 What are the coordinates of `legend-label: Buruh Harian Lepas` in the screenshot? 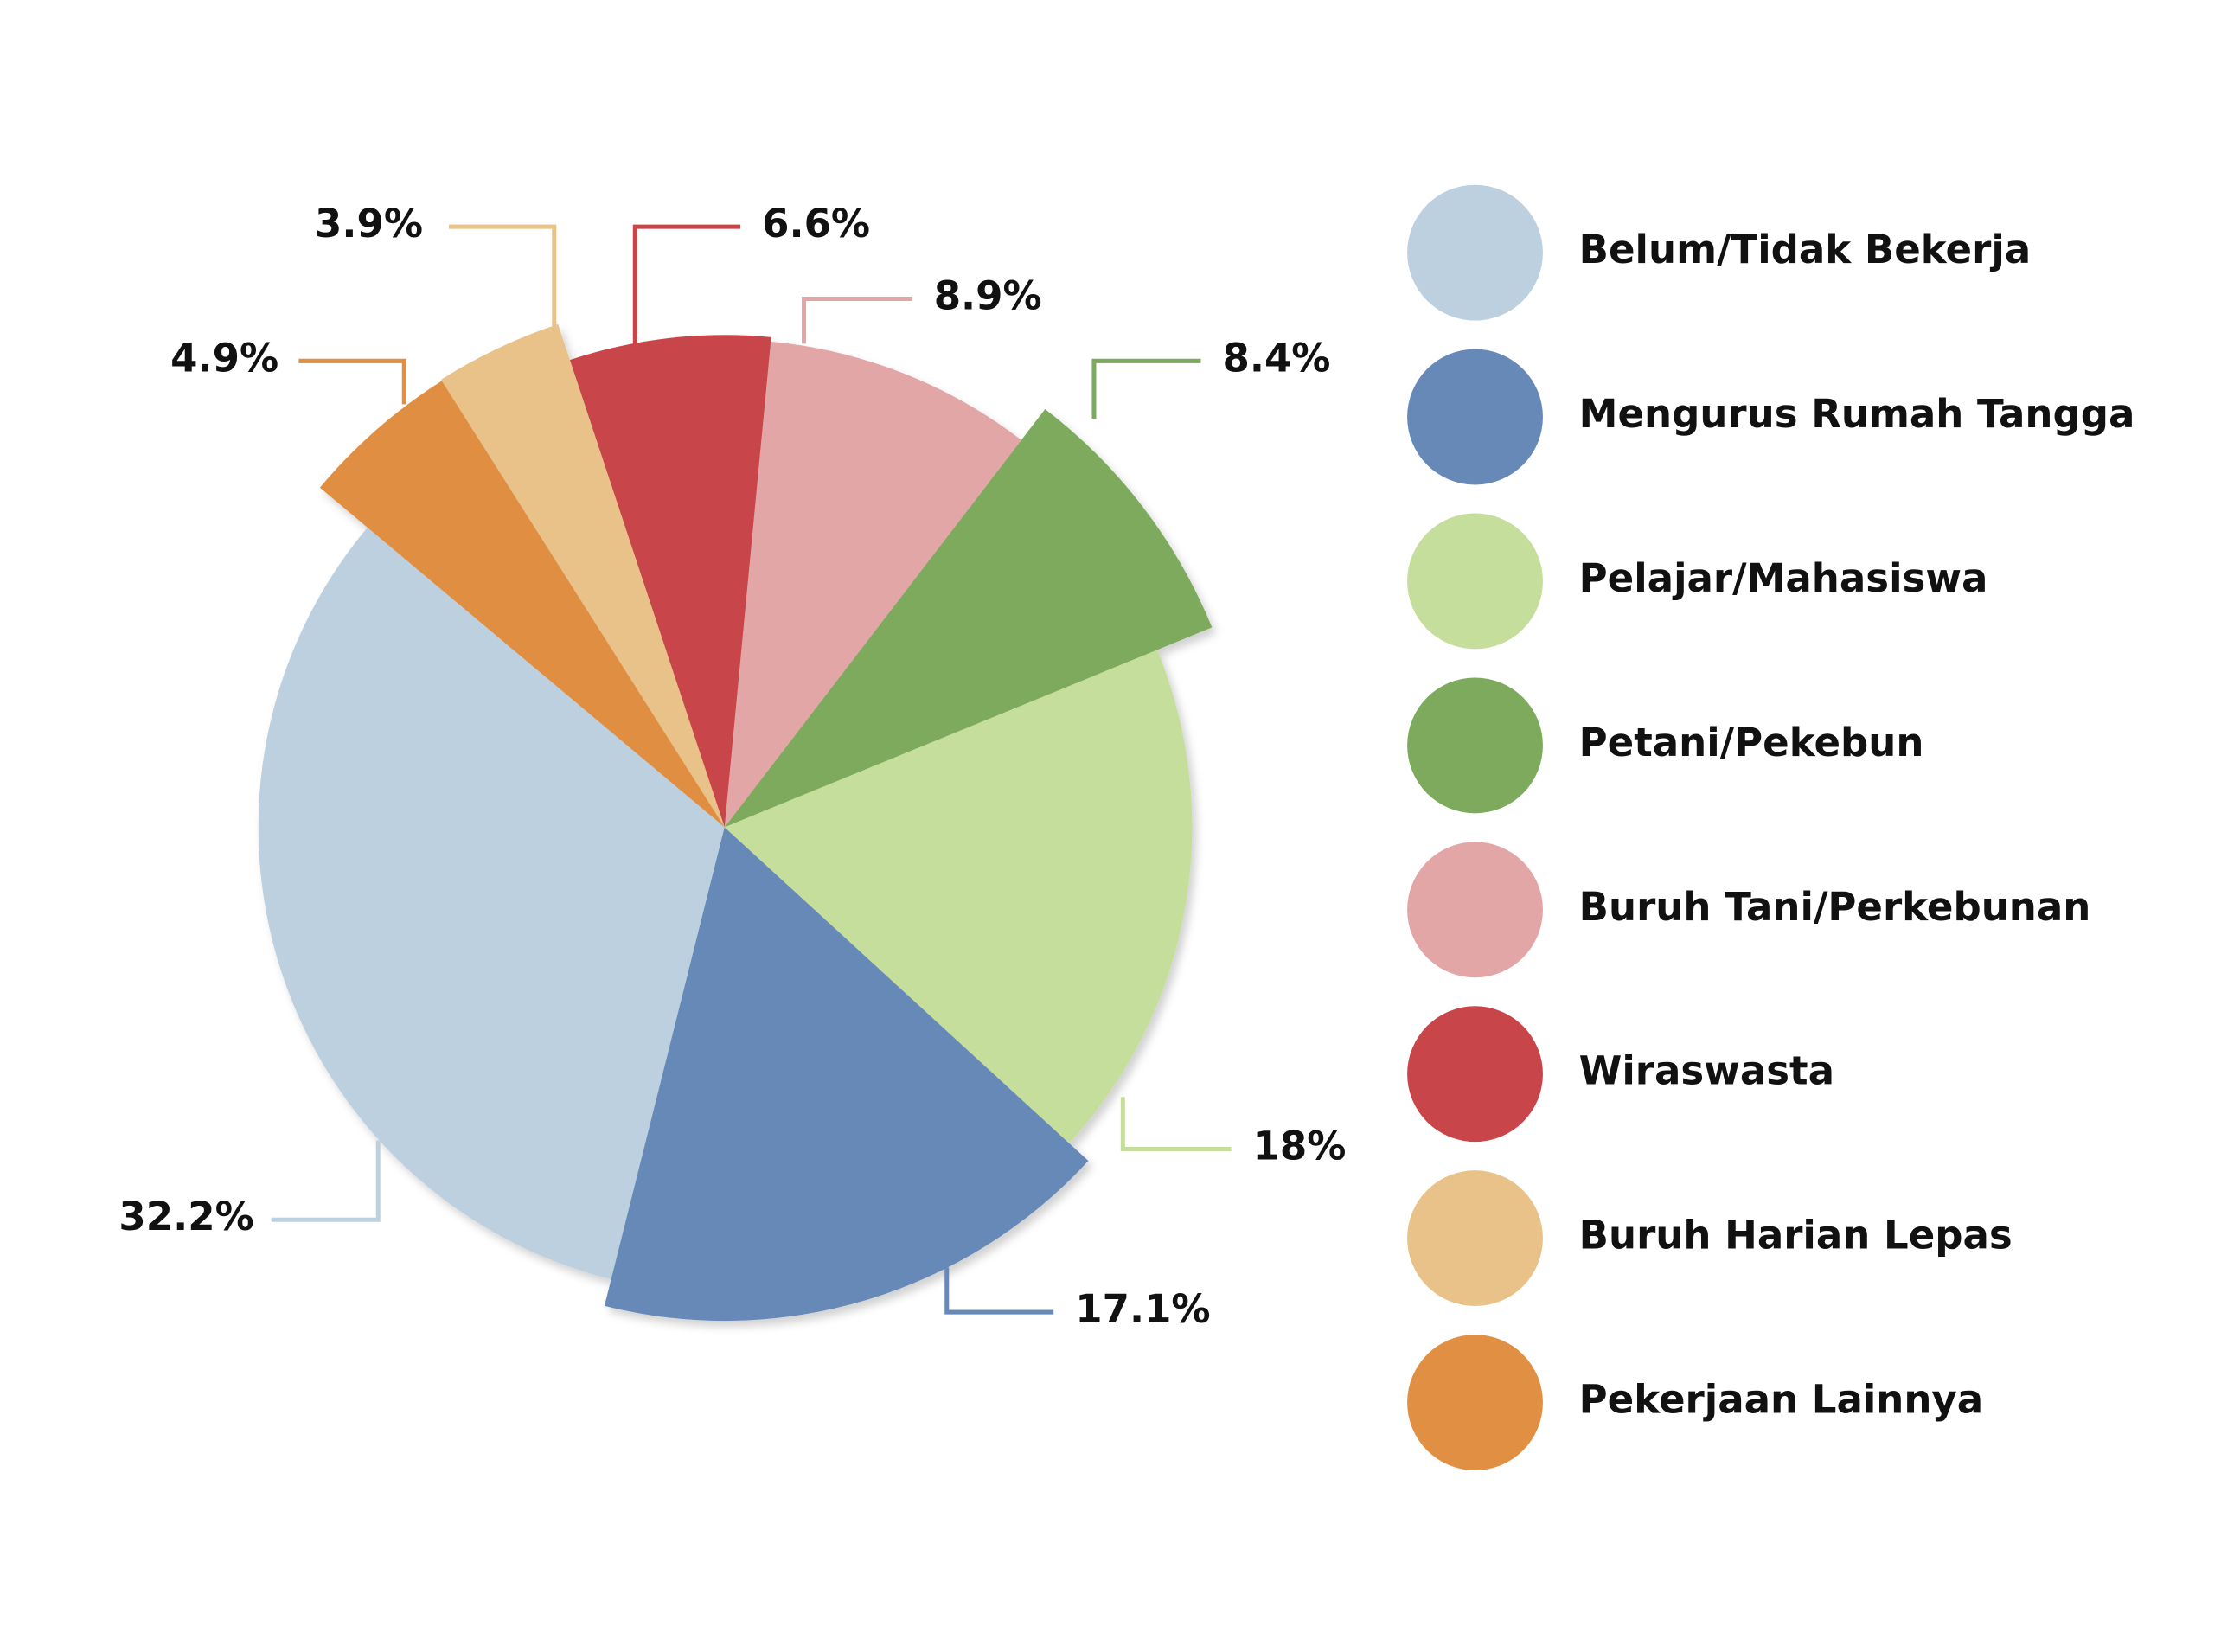 It's located at (1796, 1235).